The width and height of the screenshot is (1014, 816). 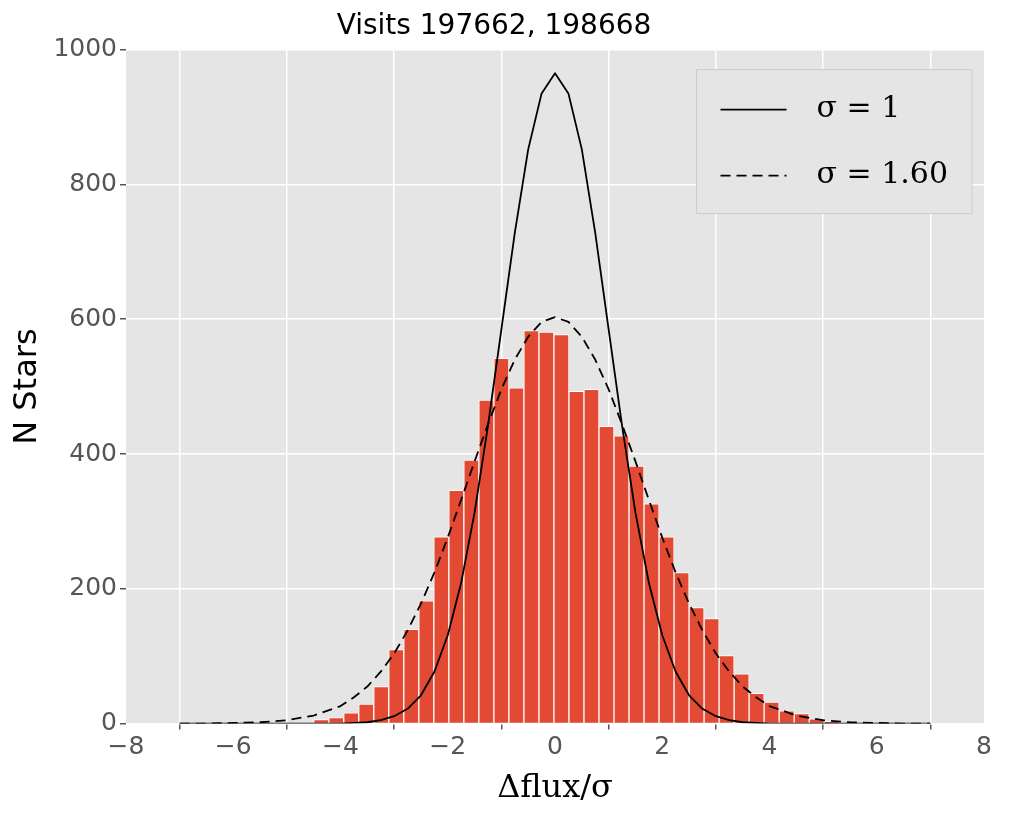 I want to click on y-axis-title: N Stars, so click(x=24, y=386).